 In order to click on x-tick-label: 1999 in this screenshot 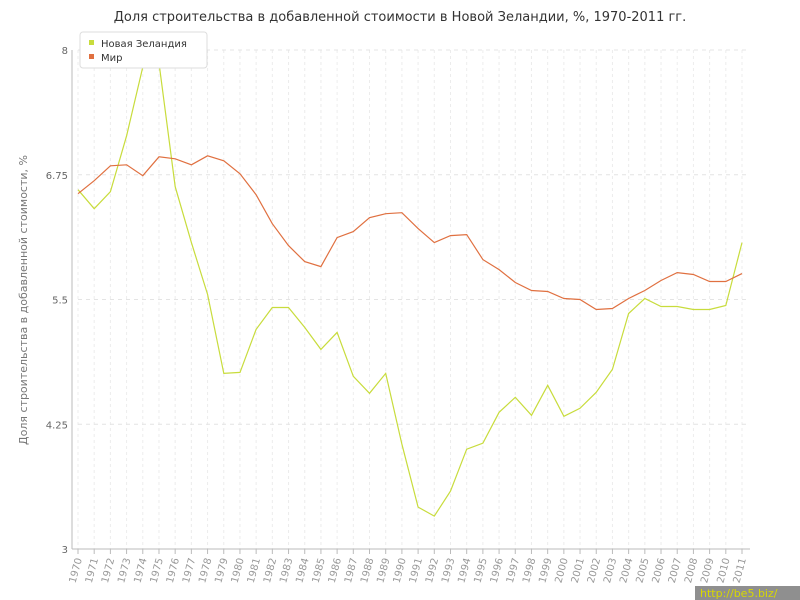, I will do `click(545, 570)`.